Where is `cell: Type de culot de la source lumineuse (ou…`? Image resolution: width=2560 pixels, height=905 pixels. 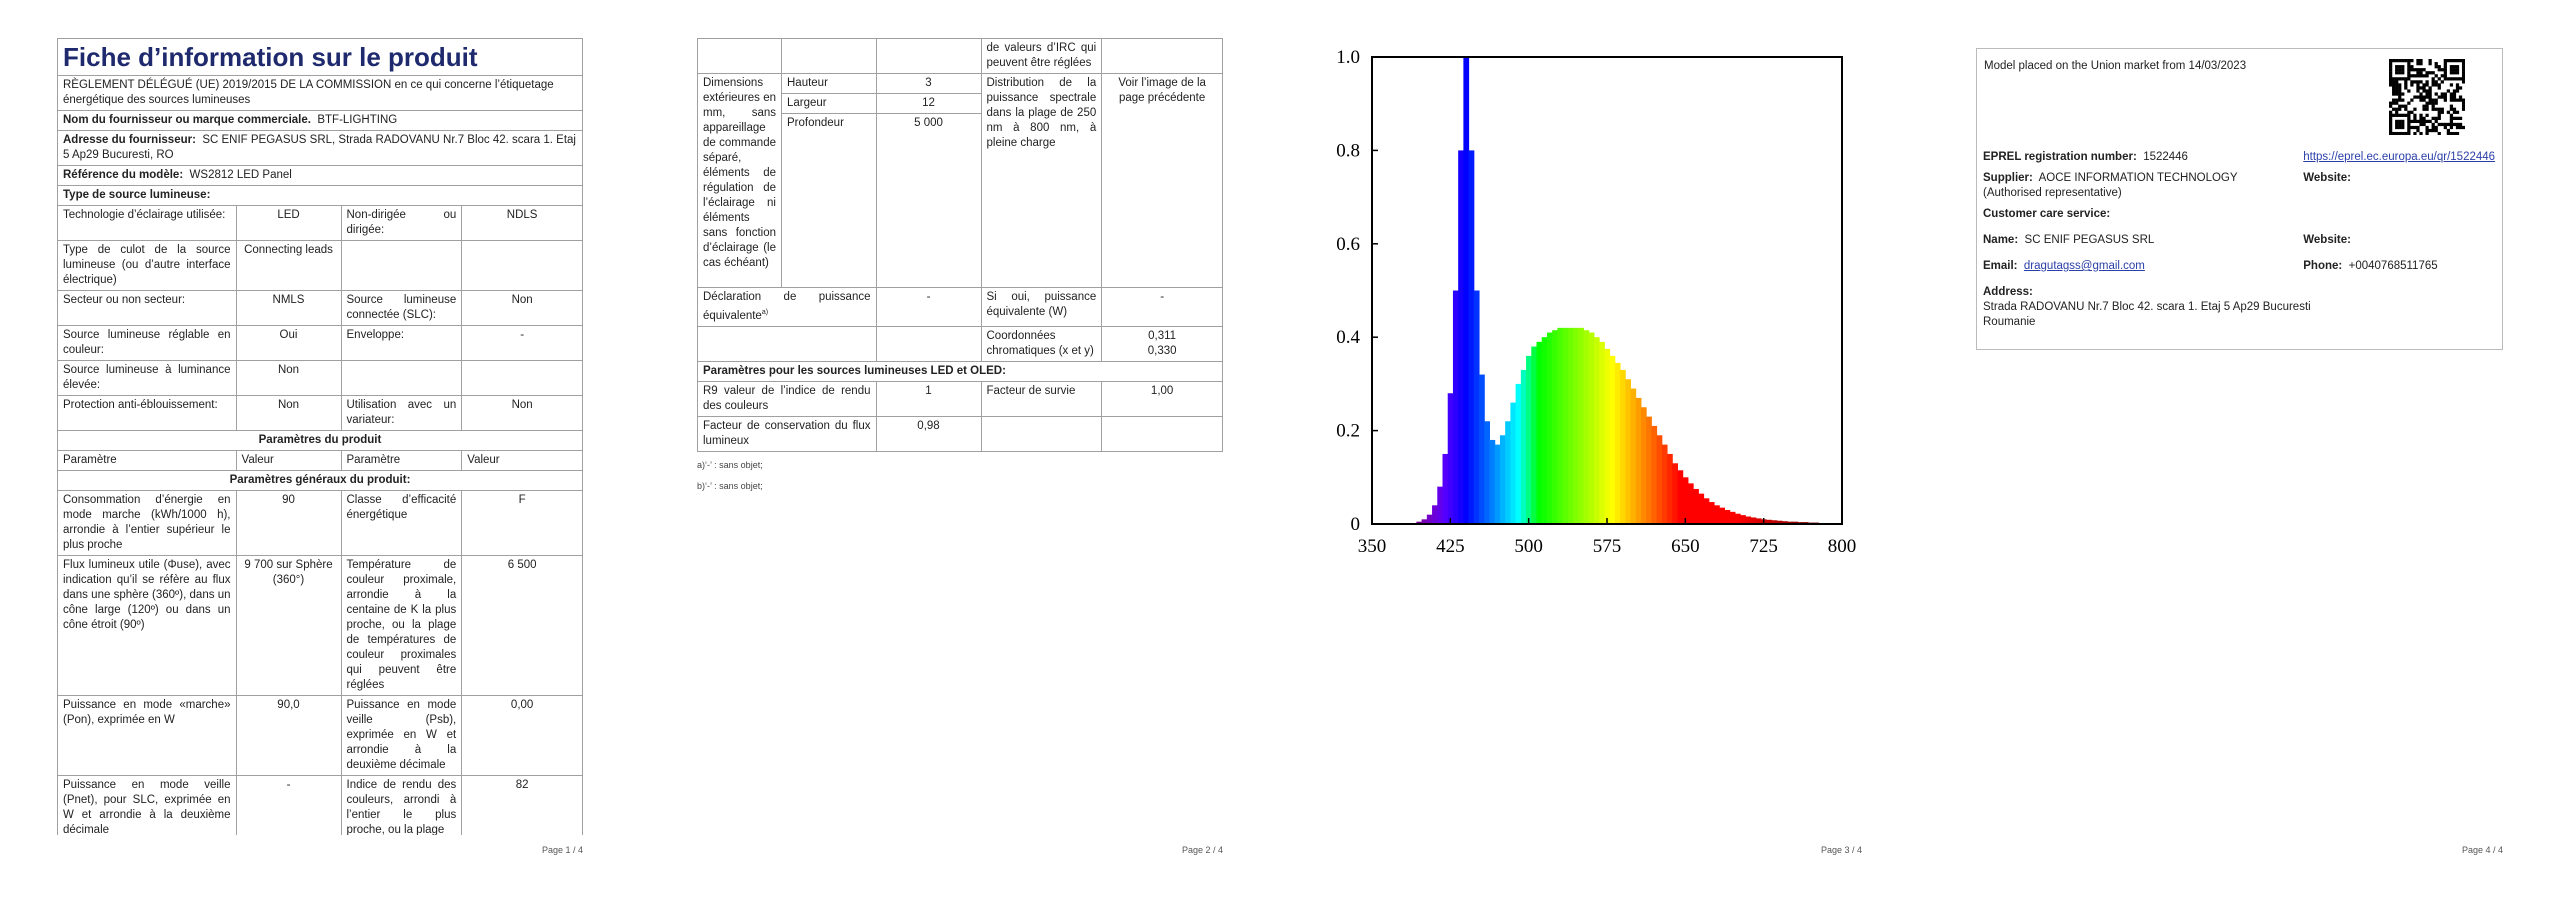
cell: Type de culot de la source lumineuse (ou… is located at coordinates (147, 265).